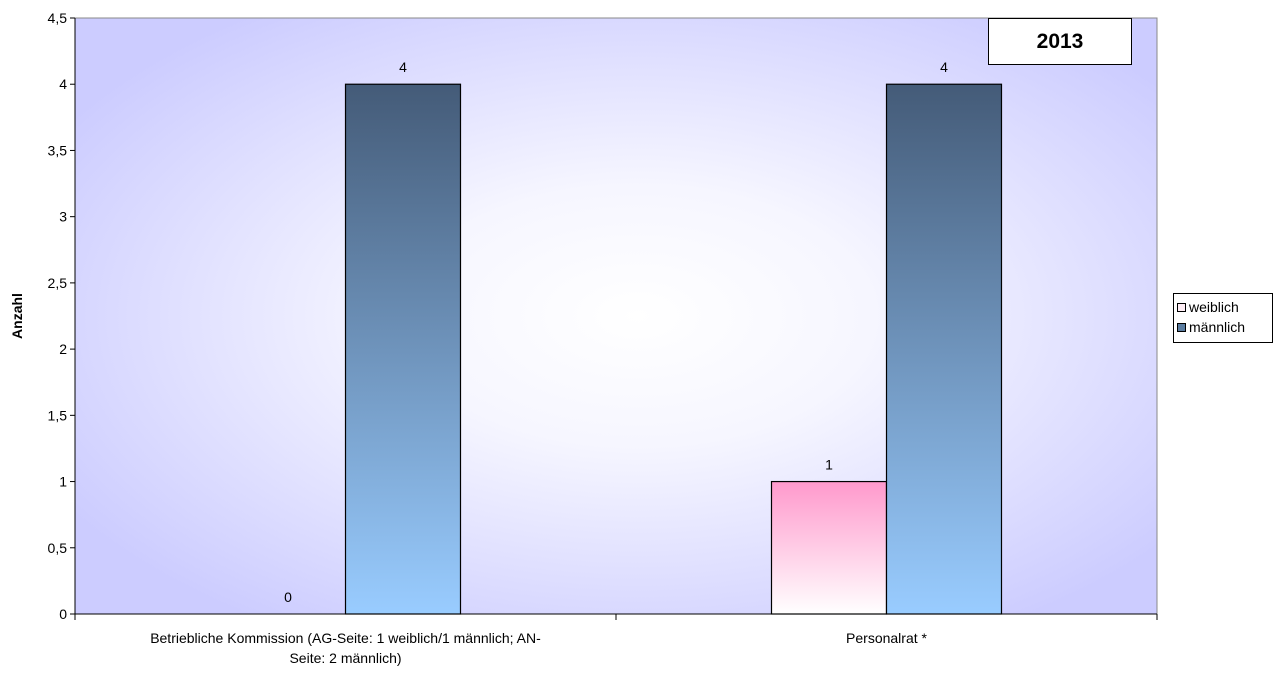 Image resolution: width=1278 pixels, height=677 pixels. Describe the element at coordinates (63, 217) in the screenshot. I see `y-tick-label: 3` at that location.